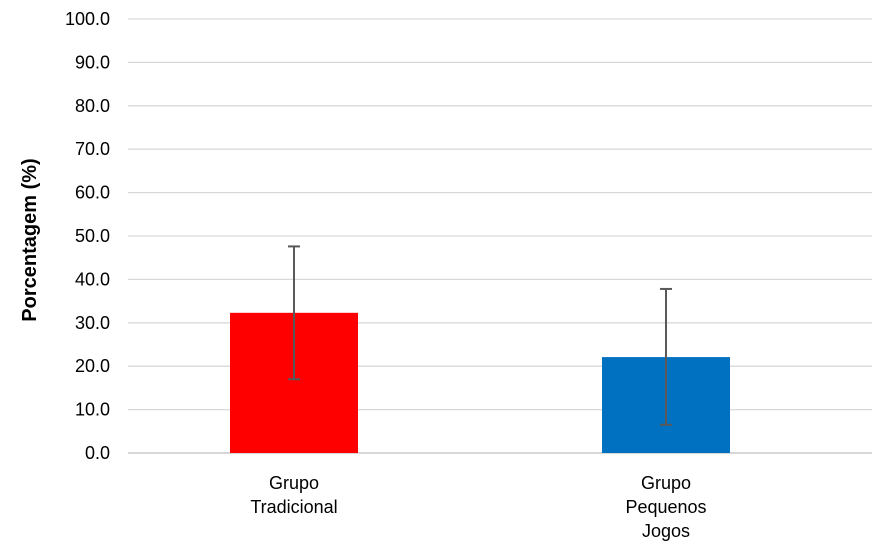  What do you see at coordinates (480, 335) in the screenshot?
I see `error-bars` at bounding box center [480, 335].